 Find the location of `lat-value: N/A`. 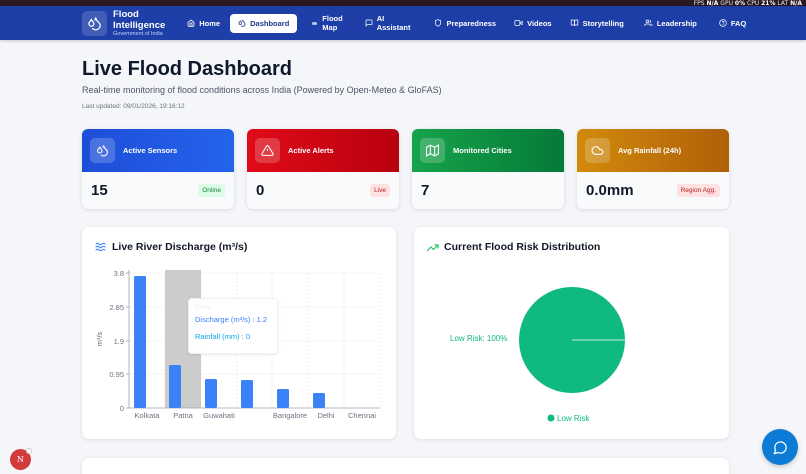

lat-value: N/A is located at coordinates (796, 3).